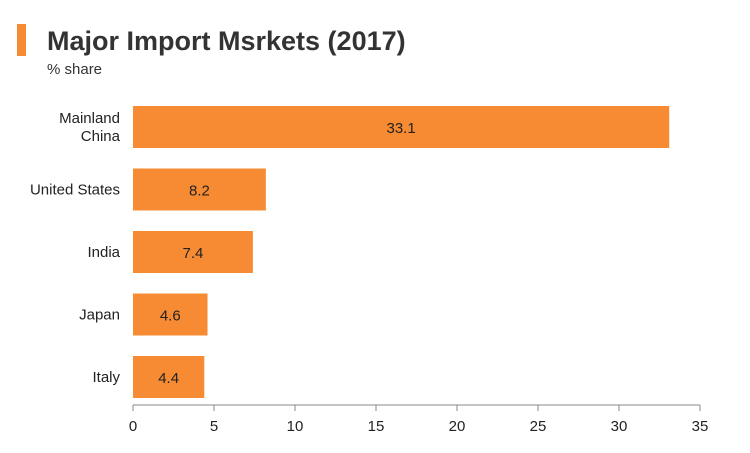 The width and height of the screenshot is (750, 453). What do you see at coordinates (75, 190) in the screenshot?
I see `category-label: United States` at bounding box center [75, 190].